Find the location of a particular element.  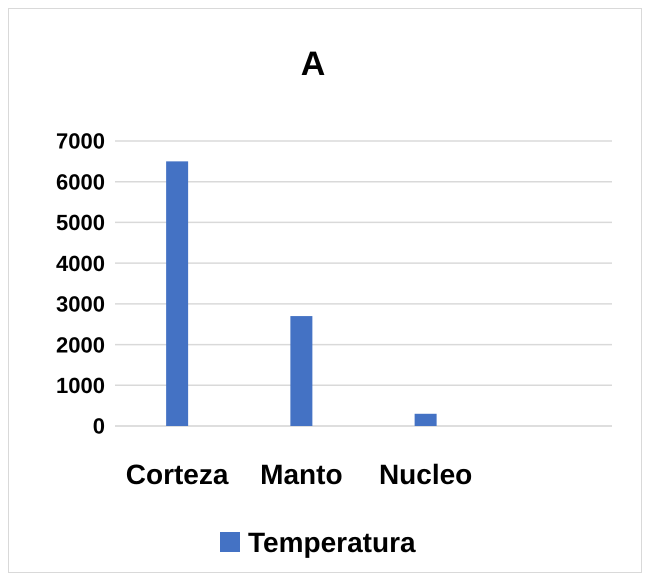

y-tick-label: 3000 is located at coordinates (80, 304).